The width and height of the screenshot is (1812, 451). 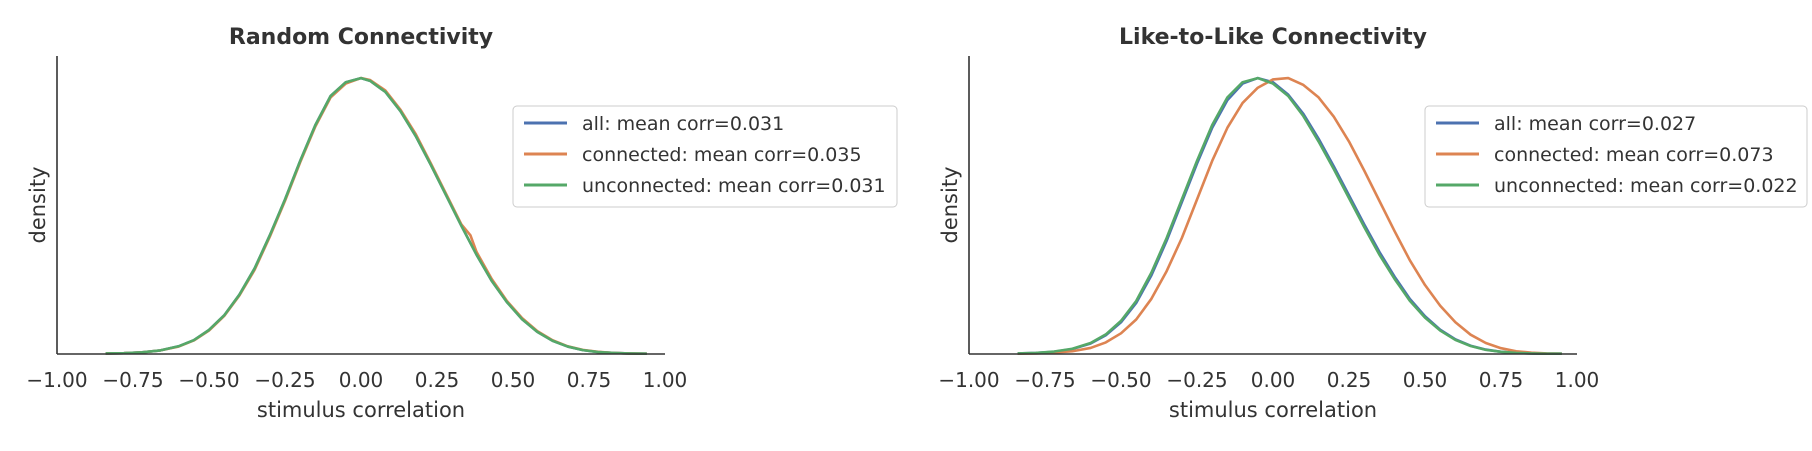 What do you see at coordinates (1595, 124) in the screenshot?
I see `legend-entry: all: mean corr=0.027` at bounding box center [1595, 124].